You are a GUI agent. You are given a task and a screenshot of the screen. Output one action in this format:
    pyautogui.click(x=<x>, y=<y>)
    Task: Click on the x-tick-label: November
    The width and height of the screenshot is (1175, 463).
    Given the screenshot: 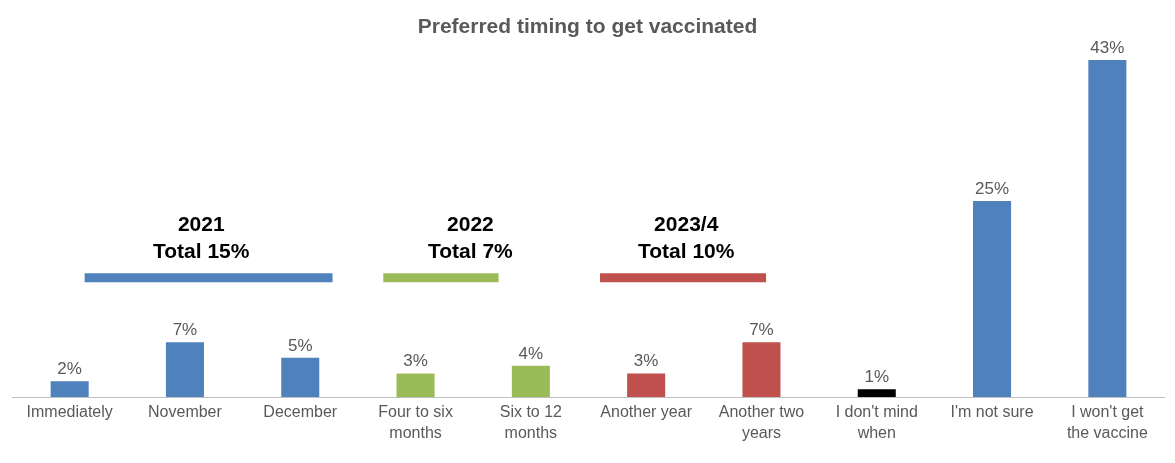 What is the action you would take?
    pyautogui.click(x=185, y=412)
    